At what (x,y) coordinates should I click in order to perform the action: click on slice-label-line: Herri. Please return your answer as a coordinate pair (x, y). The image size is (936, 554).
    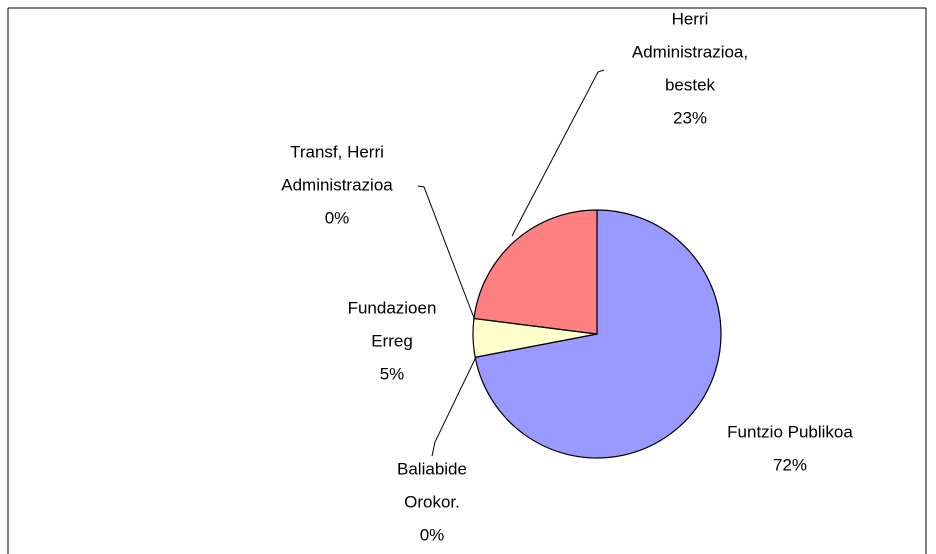
    Looking at the image, I should click on (690, 18).